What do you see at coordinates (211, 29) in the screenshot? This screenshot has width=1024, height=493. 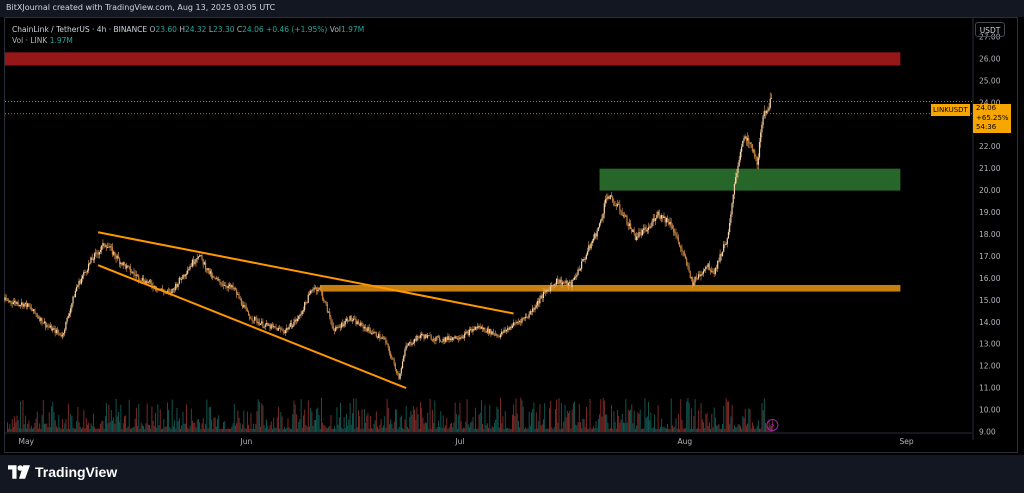 I see `legend-low-label: L` at bounding box center [211, 29].